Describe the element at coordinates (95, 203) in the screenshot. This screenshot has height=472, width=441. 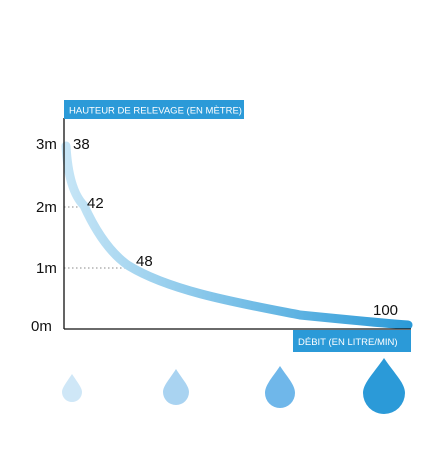
I see `data-label-42: 42` at that location.